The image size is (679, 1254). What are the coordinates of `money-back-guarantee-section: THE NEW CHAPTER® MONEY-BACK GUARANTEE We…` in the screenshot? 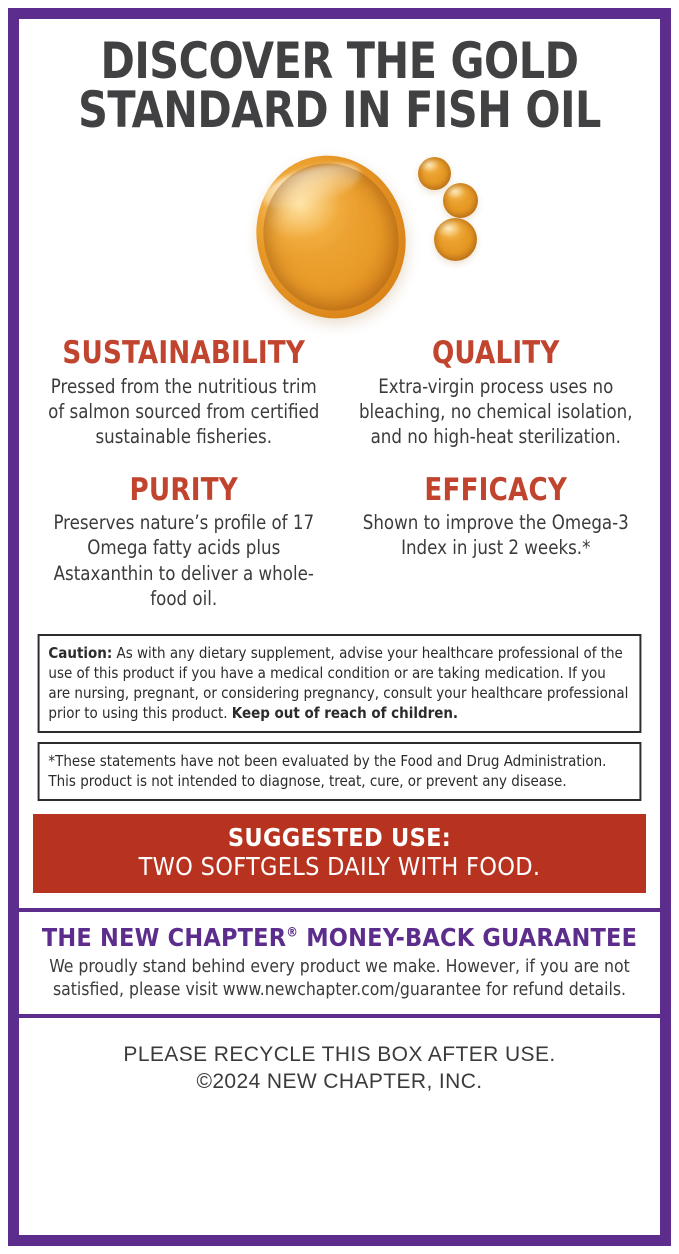 It's located at (339, 956).